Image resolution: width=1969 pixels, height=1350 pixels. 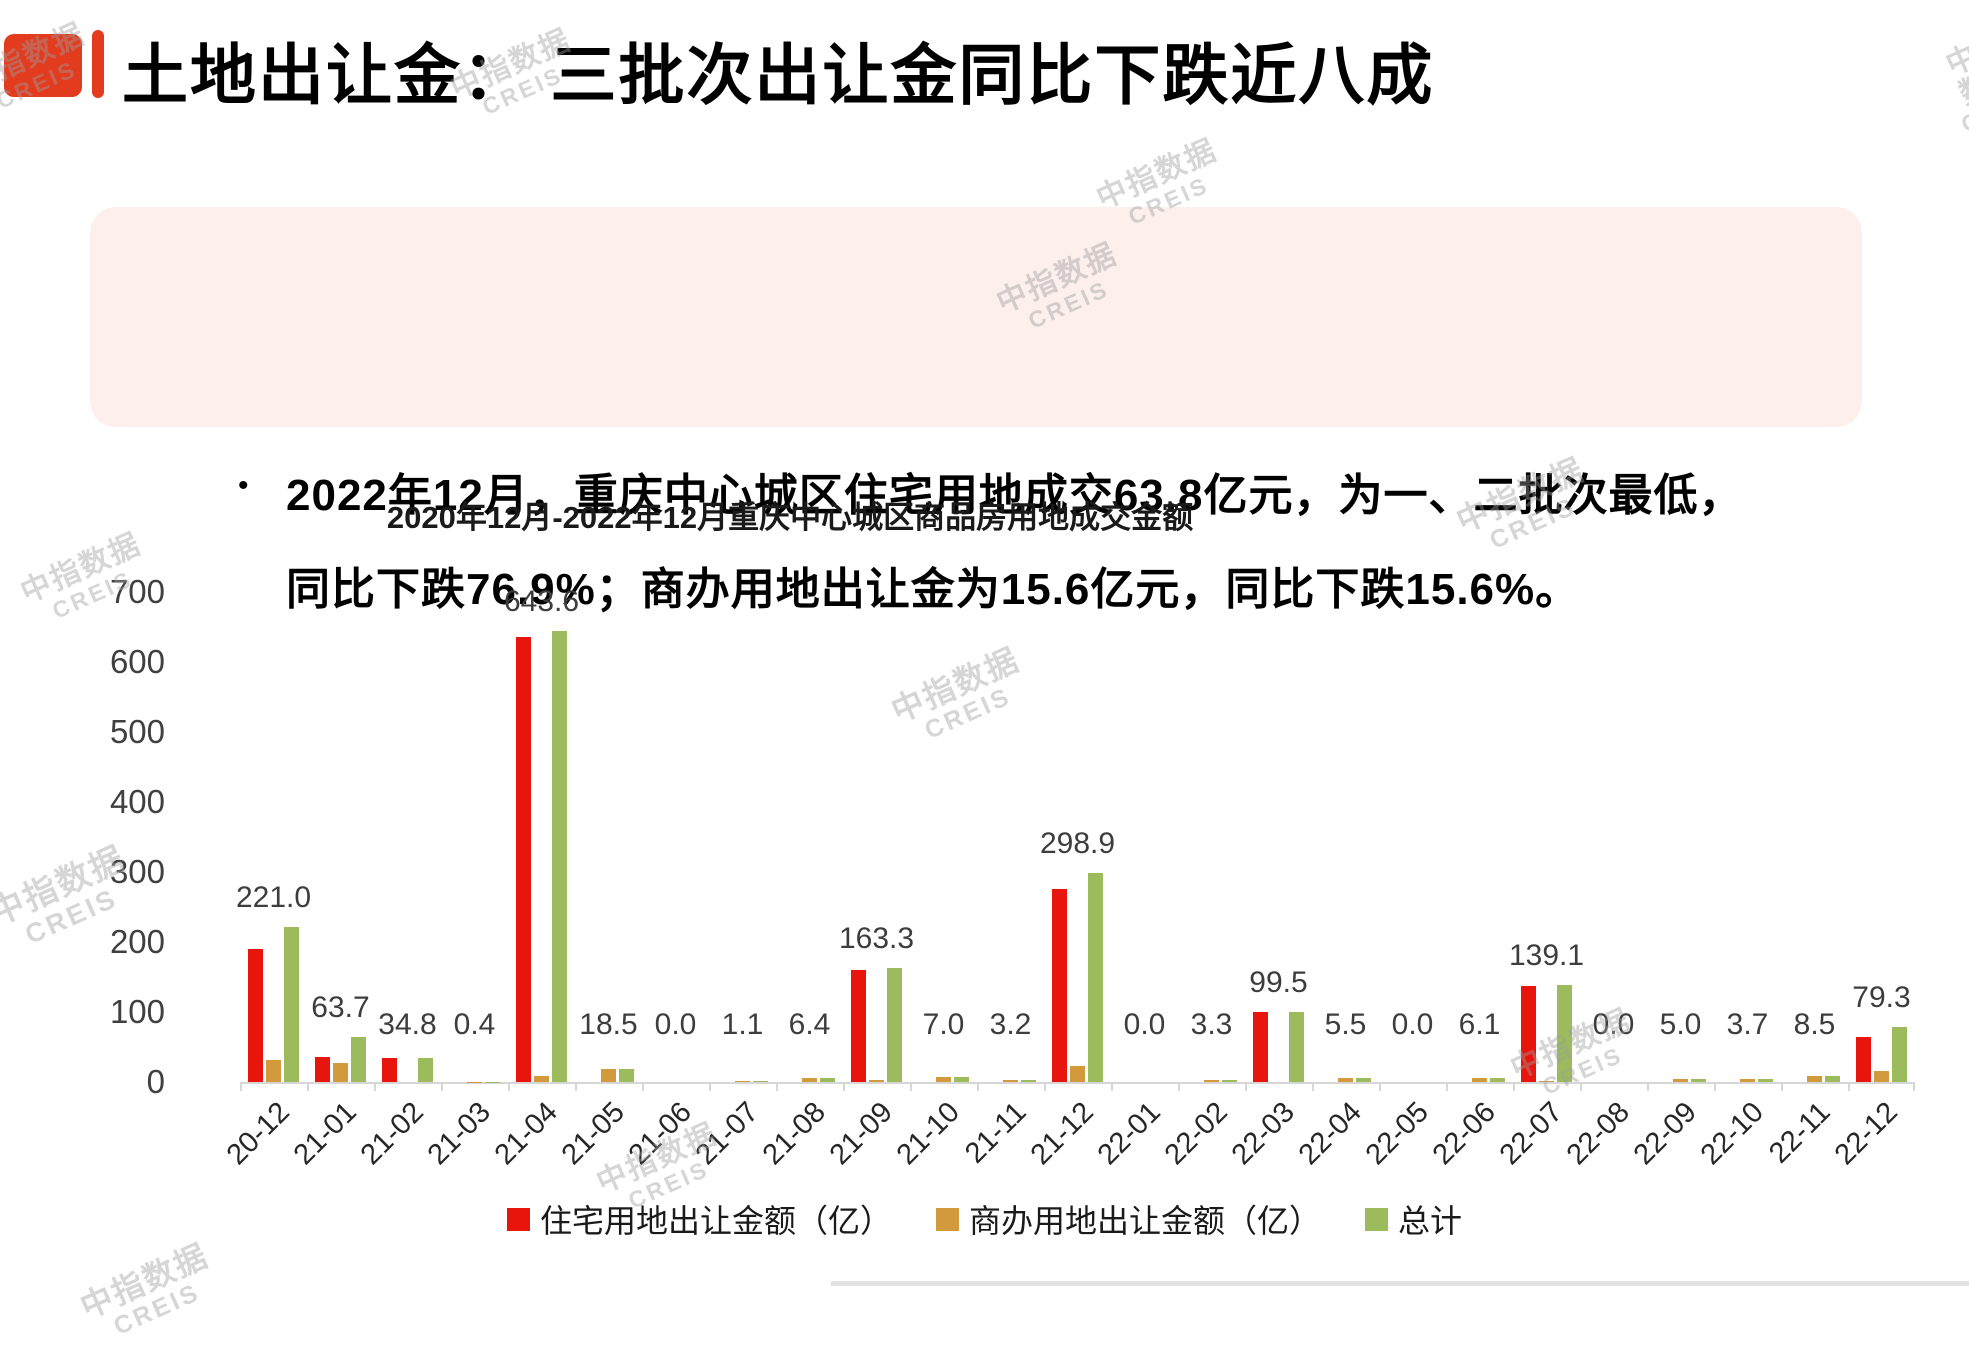 I want to click on bar-group: 3.3 22-02, so click(x=1202, y=881).